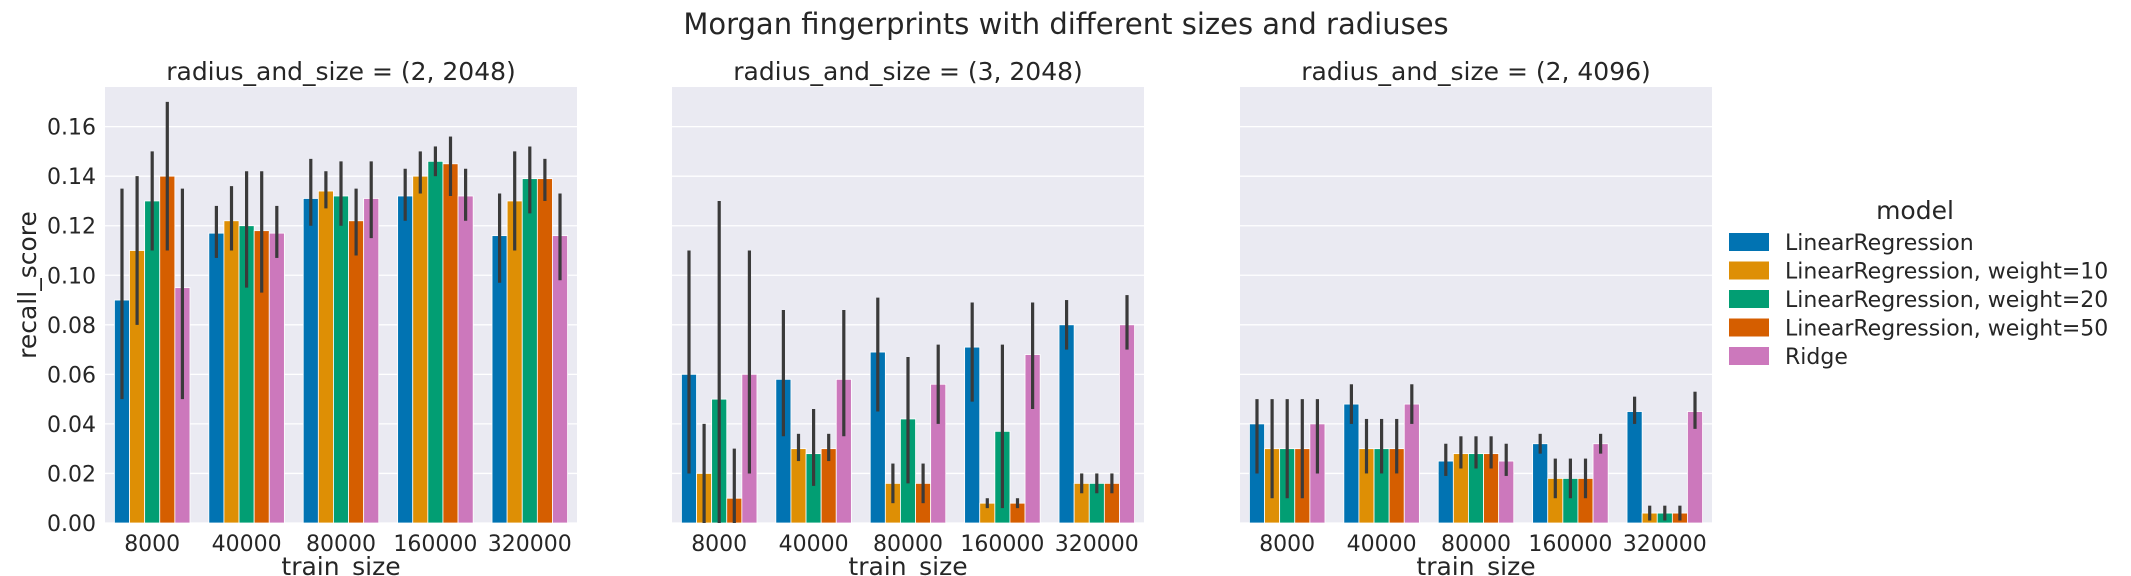  What do you see at coordinates (71, 276) in the screenshot?
I see `y-tick-label: 0.10` at bounding box center [71, 276].